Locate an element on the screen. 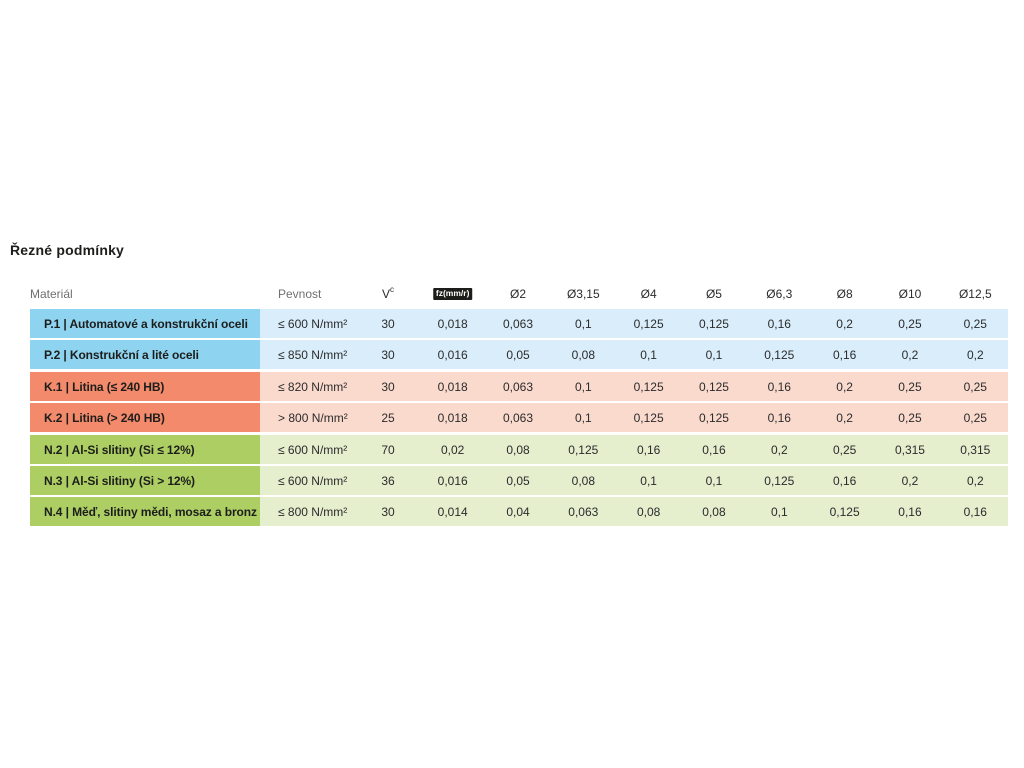 The height and width of the screenshot is (768, 1024). column-header-d6: Ø6,3 is located at coordinates (779, 297).